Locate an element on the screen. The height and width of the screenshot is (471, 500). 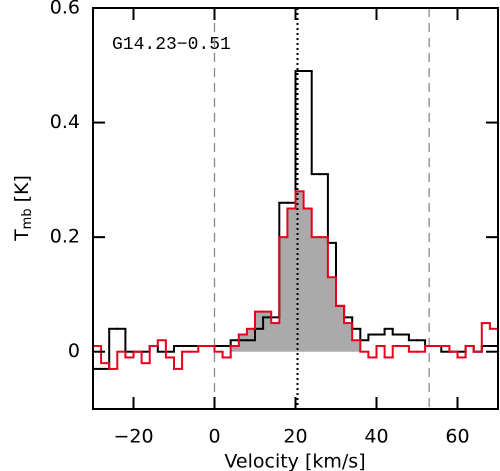
x-axis-label: Velocity [km/s] is located at coordinates (294, 461).